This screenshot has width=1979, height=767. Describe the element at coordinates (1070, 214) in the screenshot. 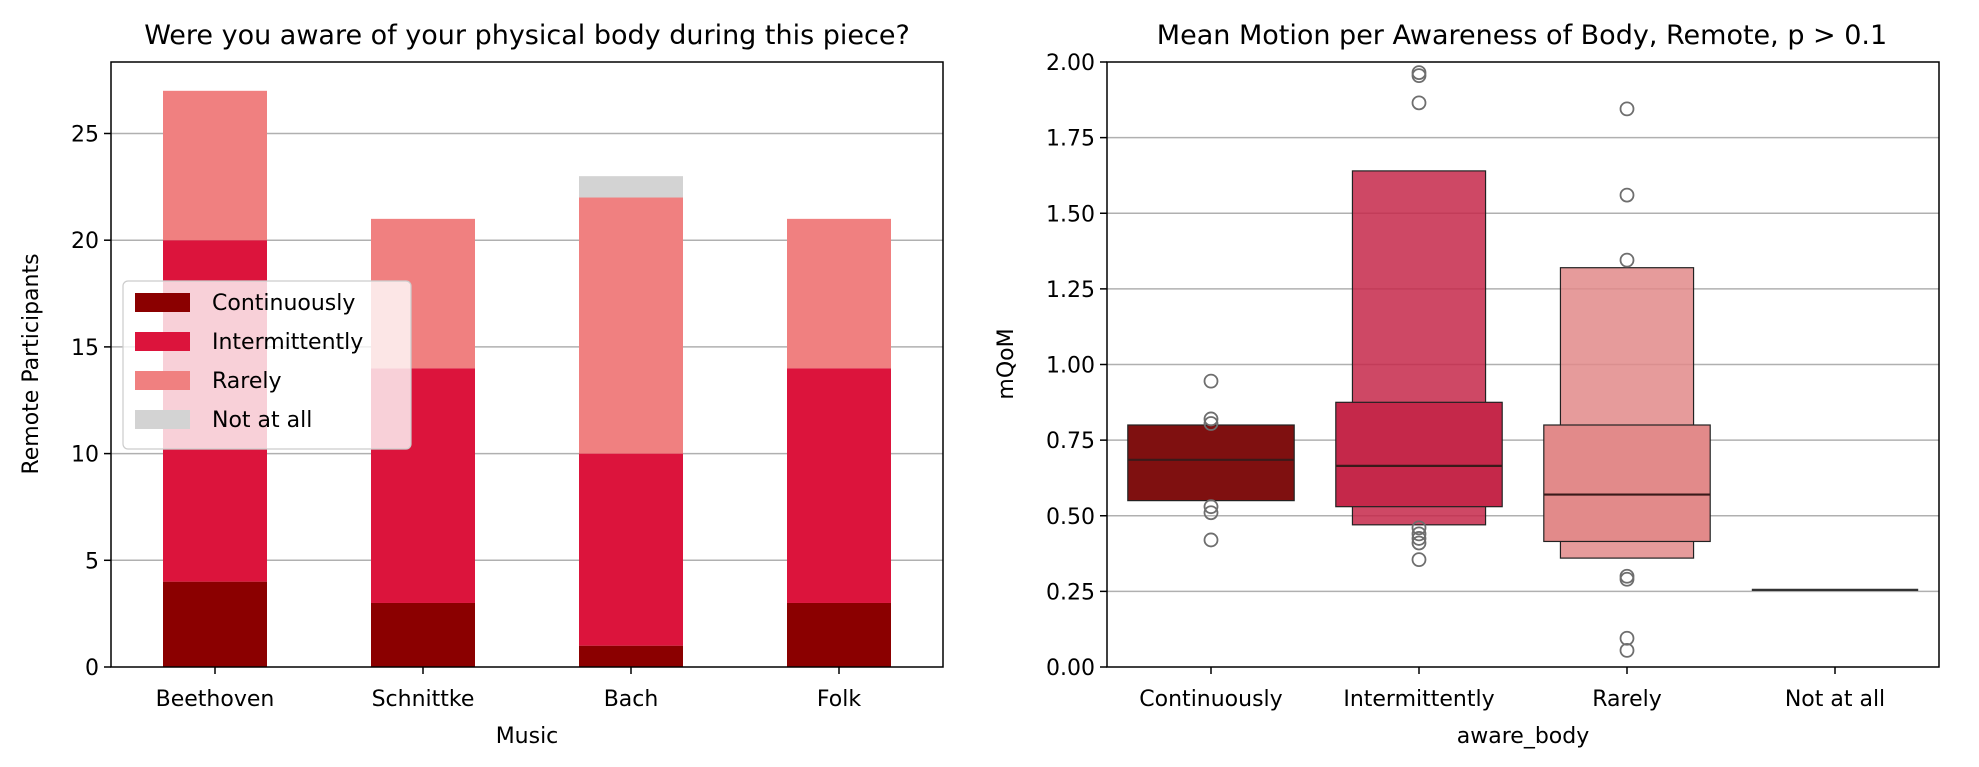

I see `y-tick-label: 1.50` at that location.